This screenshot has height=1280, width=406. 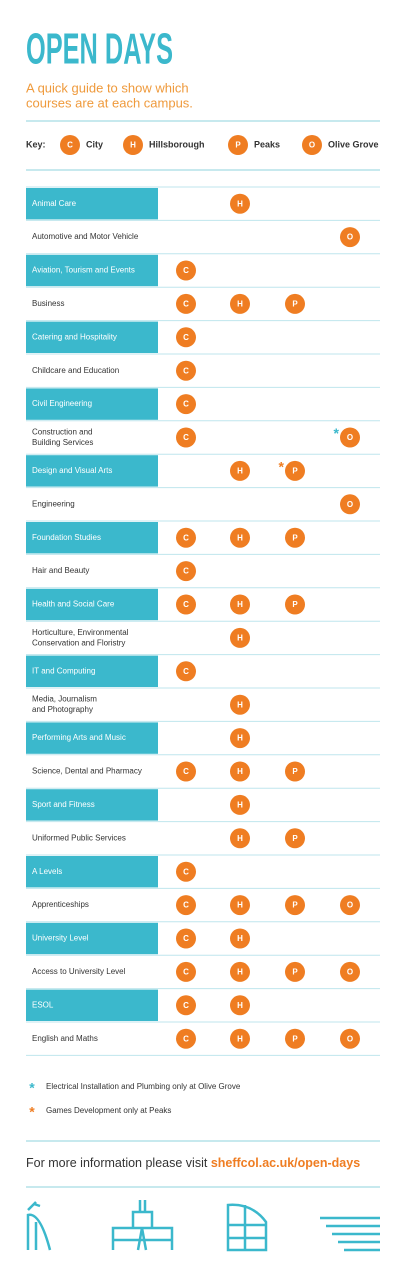 What do you see at coordinates (247, 1227) in the screenshot?
I see `icon-campus` at bounding box center [247, 1227].